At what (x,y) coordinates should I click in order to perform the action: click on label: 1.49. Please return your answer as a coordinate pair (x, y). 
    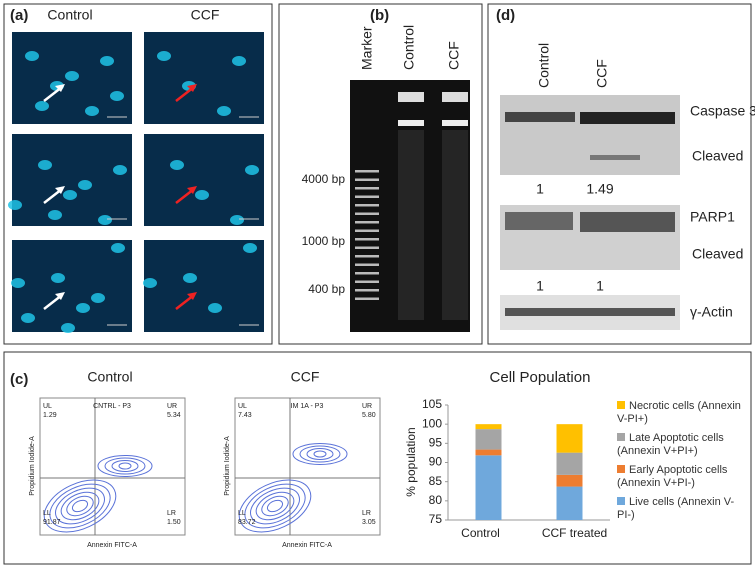
    Looking at the image, I should click on (599, 189).